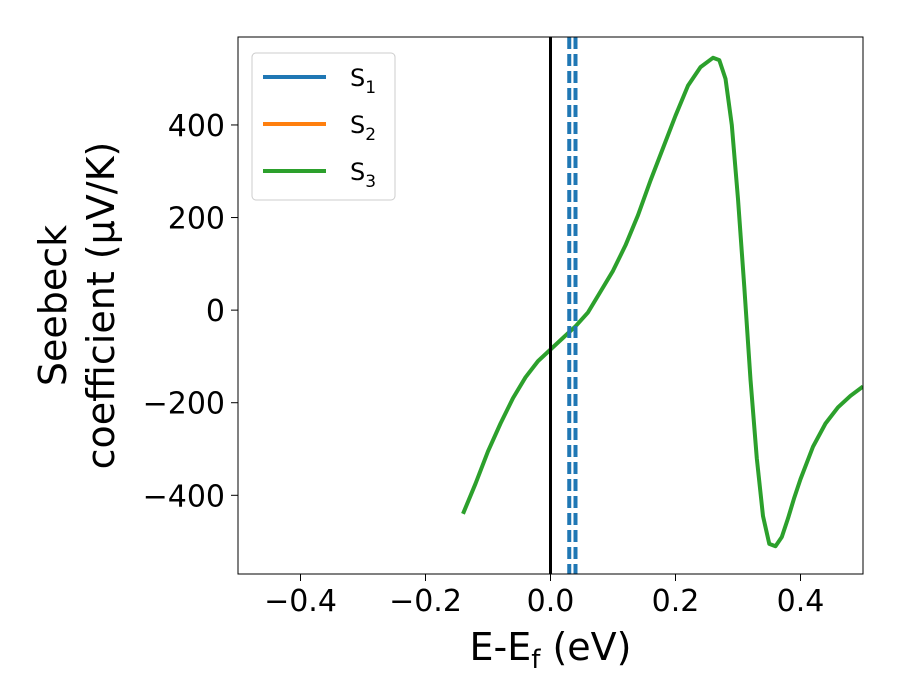  Describe the element at coordinates (676, 601) in the screenshot. I see `x-tick-label: 0.2` at that location.